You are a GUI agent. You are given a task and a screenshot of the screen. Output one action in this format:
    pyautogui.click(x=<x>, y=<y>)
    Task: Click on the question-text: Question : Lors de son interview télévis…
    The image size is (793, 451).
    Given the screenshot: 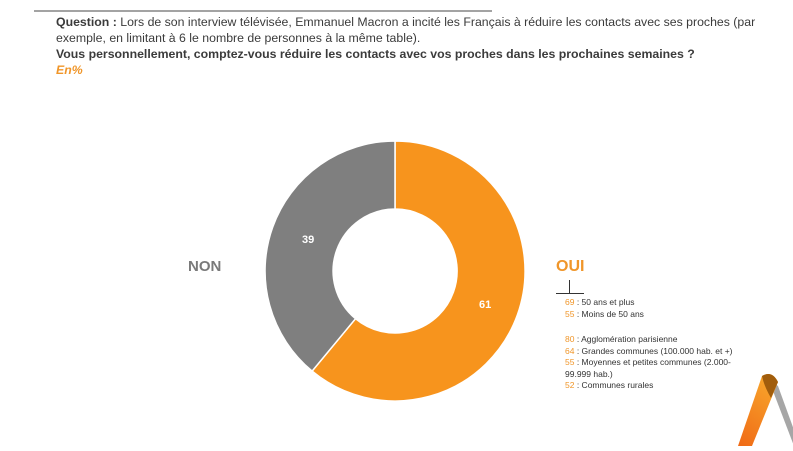 What is the action you would take?
    pyautogui.click(x=406, y=30)
    